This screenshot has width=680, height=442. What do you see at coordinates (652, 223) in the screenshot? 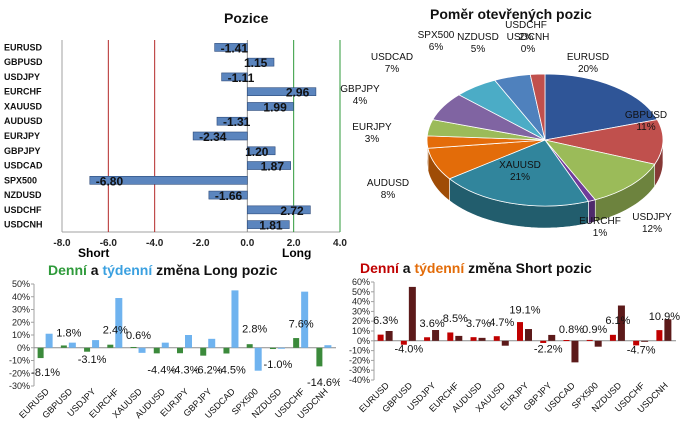
I see `pie-label: USDJPY 12%` at bounding box center [652, 223].